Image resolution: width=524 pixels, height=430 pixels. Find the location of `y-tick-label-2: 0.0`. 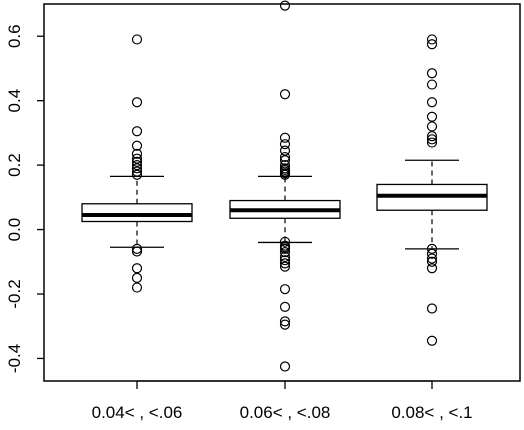

y-tick-label-2: 0.0 is located at coordinates (14, 230).